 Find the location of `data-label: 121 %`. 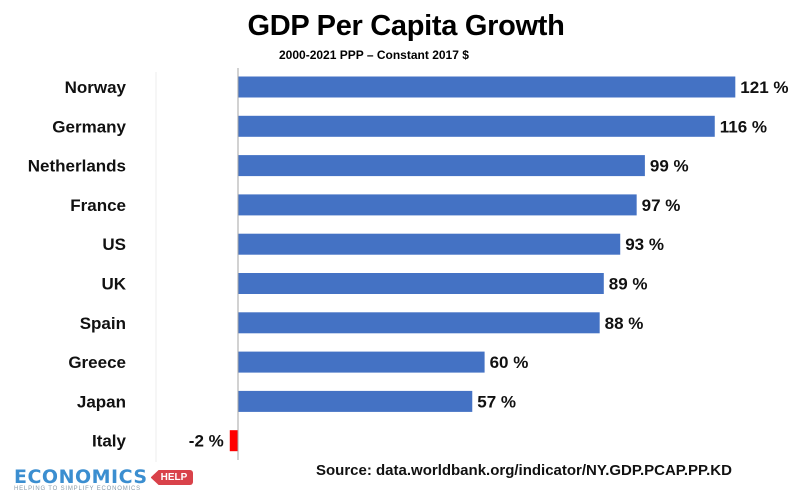

data-label: 121 % is located at coordinates (764, 87).